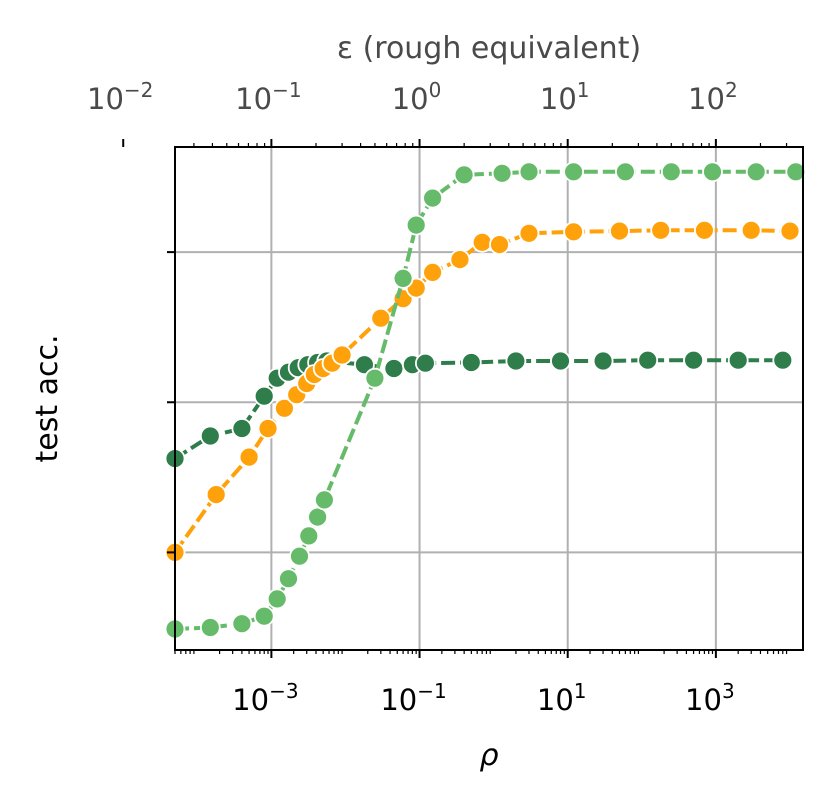 The width and height of the screenshot is (832, 805). Describe the element at coordinates (171, 402) in the screenshot. I see `y-axis-ticks` at that location.